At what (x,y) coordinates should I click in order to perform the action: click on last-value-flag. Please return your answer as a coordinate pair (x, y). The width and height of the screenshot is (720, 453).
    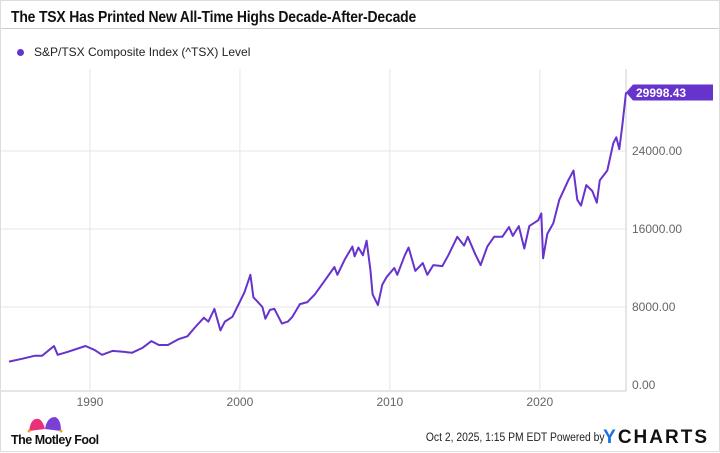
    Looking at the image, I should click on (669, 92).